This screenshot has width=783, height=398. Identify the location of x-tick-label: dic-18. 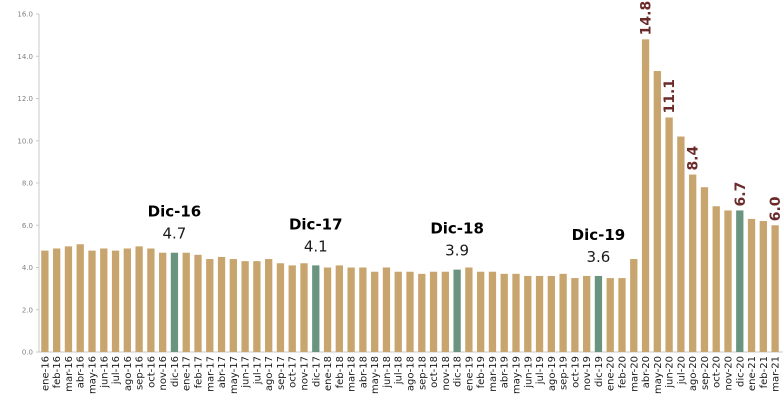
(458, 371).